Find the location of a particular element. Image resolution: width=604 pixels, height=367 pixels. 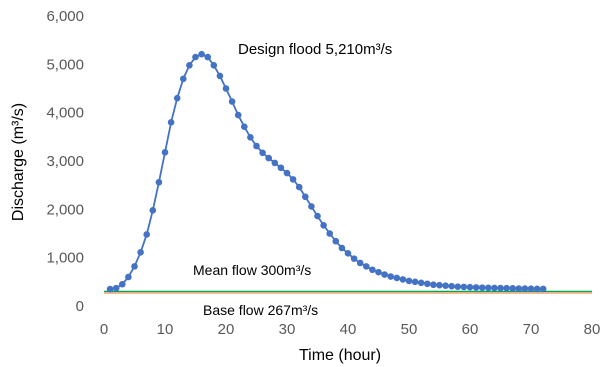

y-tick-label: 5,000 is located at coordinates (65, 64).